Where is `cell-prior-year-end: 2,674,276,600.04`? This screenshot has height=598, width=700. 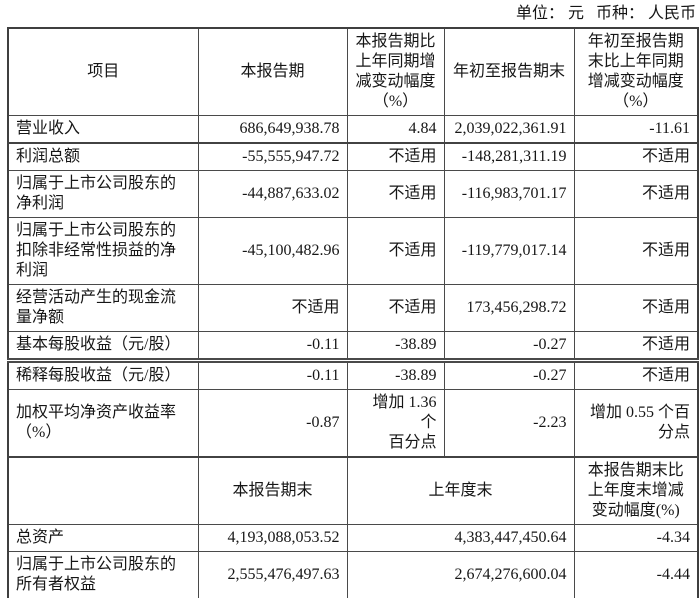 cell-prior-year-end: 2,674,276,600.04 is located at coordinates (460, 574).